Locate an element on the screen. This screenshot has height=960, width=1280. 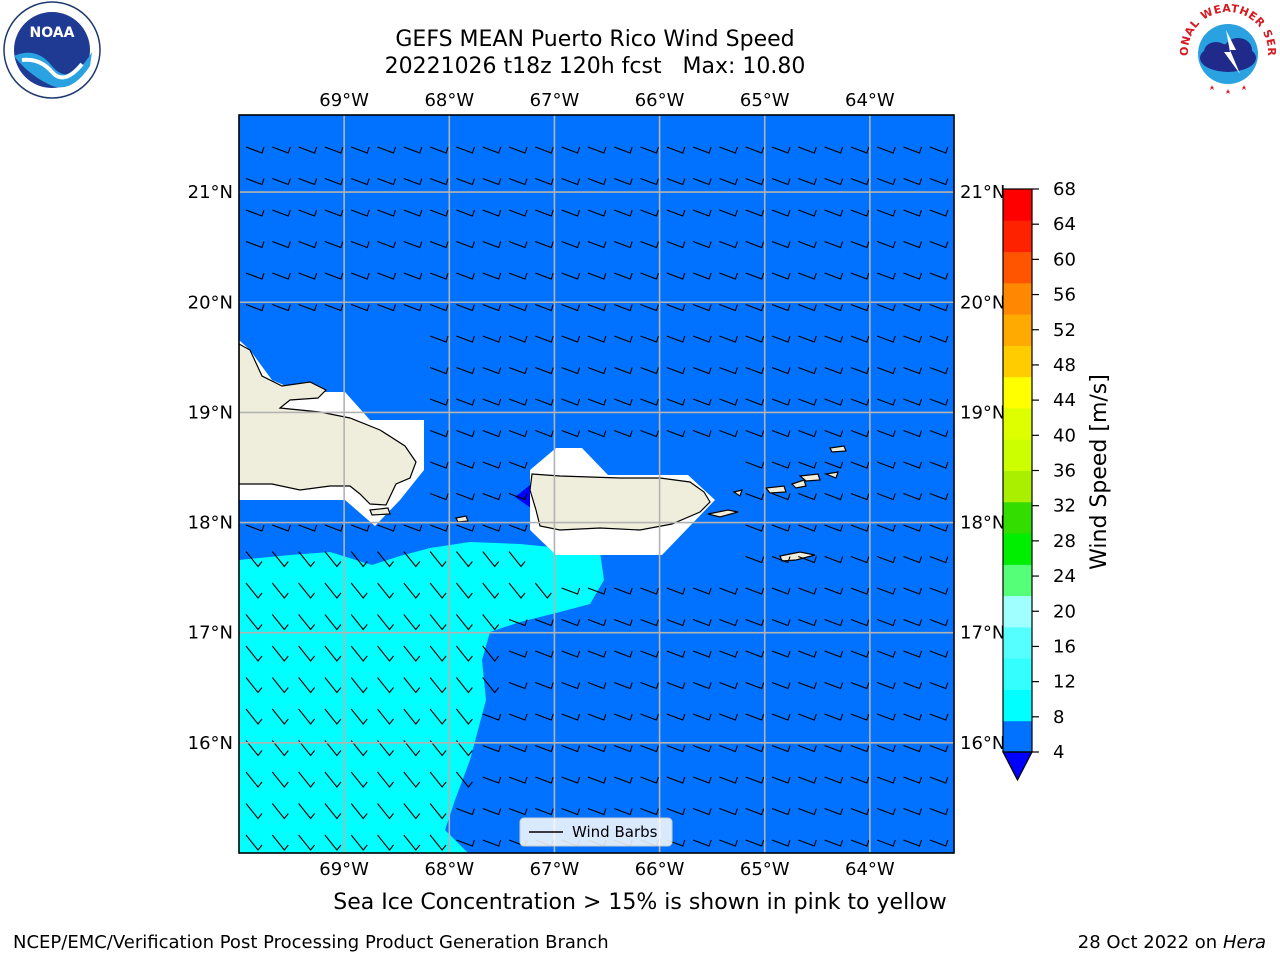
colorbar-under-extension is located at coordinates (1017, 766).